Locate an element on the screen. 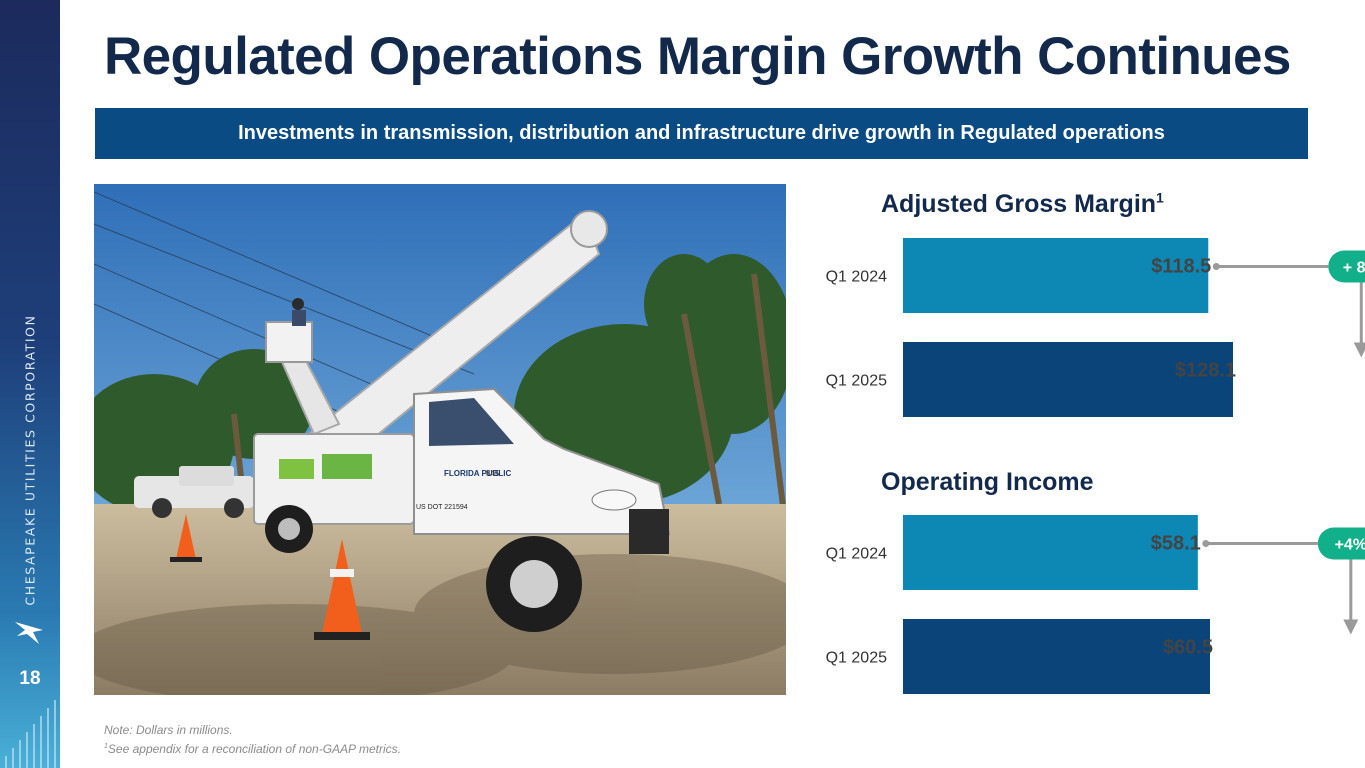  chart-title-operating-income: Operating Income is located at coordinates (987, 482).